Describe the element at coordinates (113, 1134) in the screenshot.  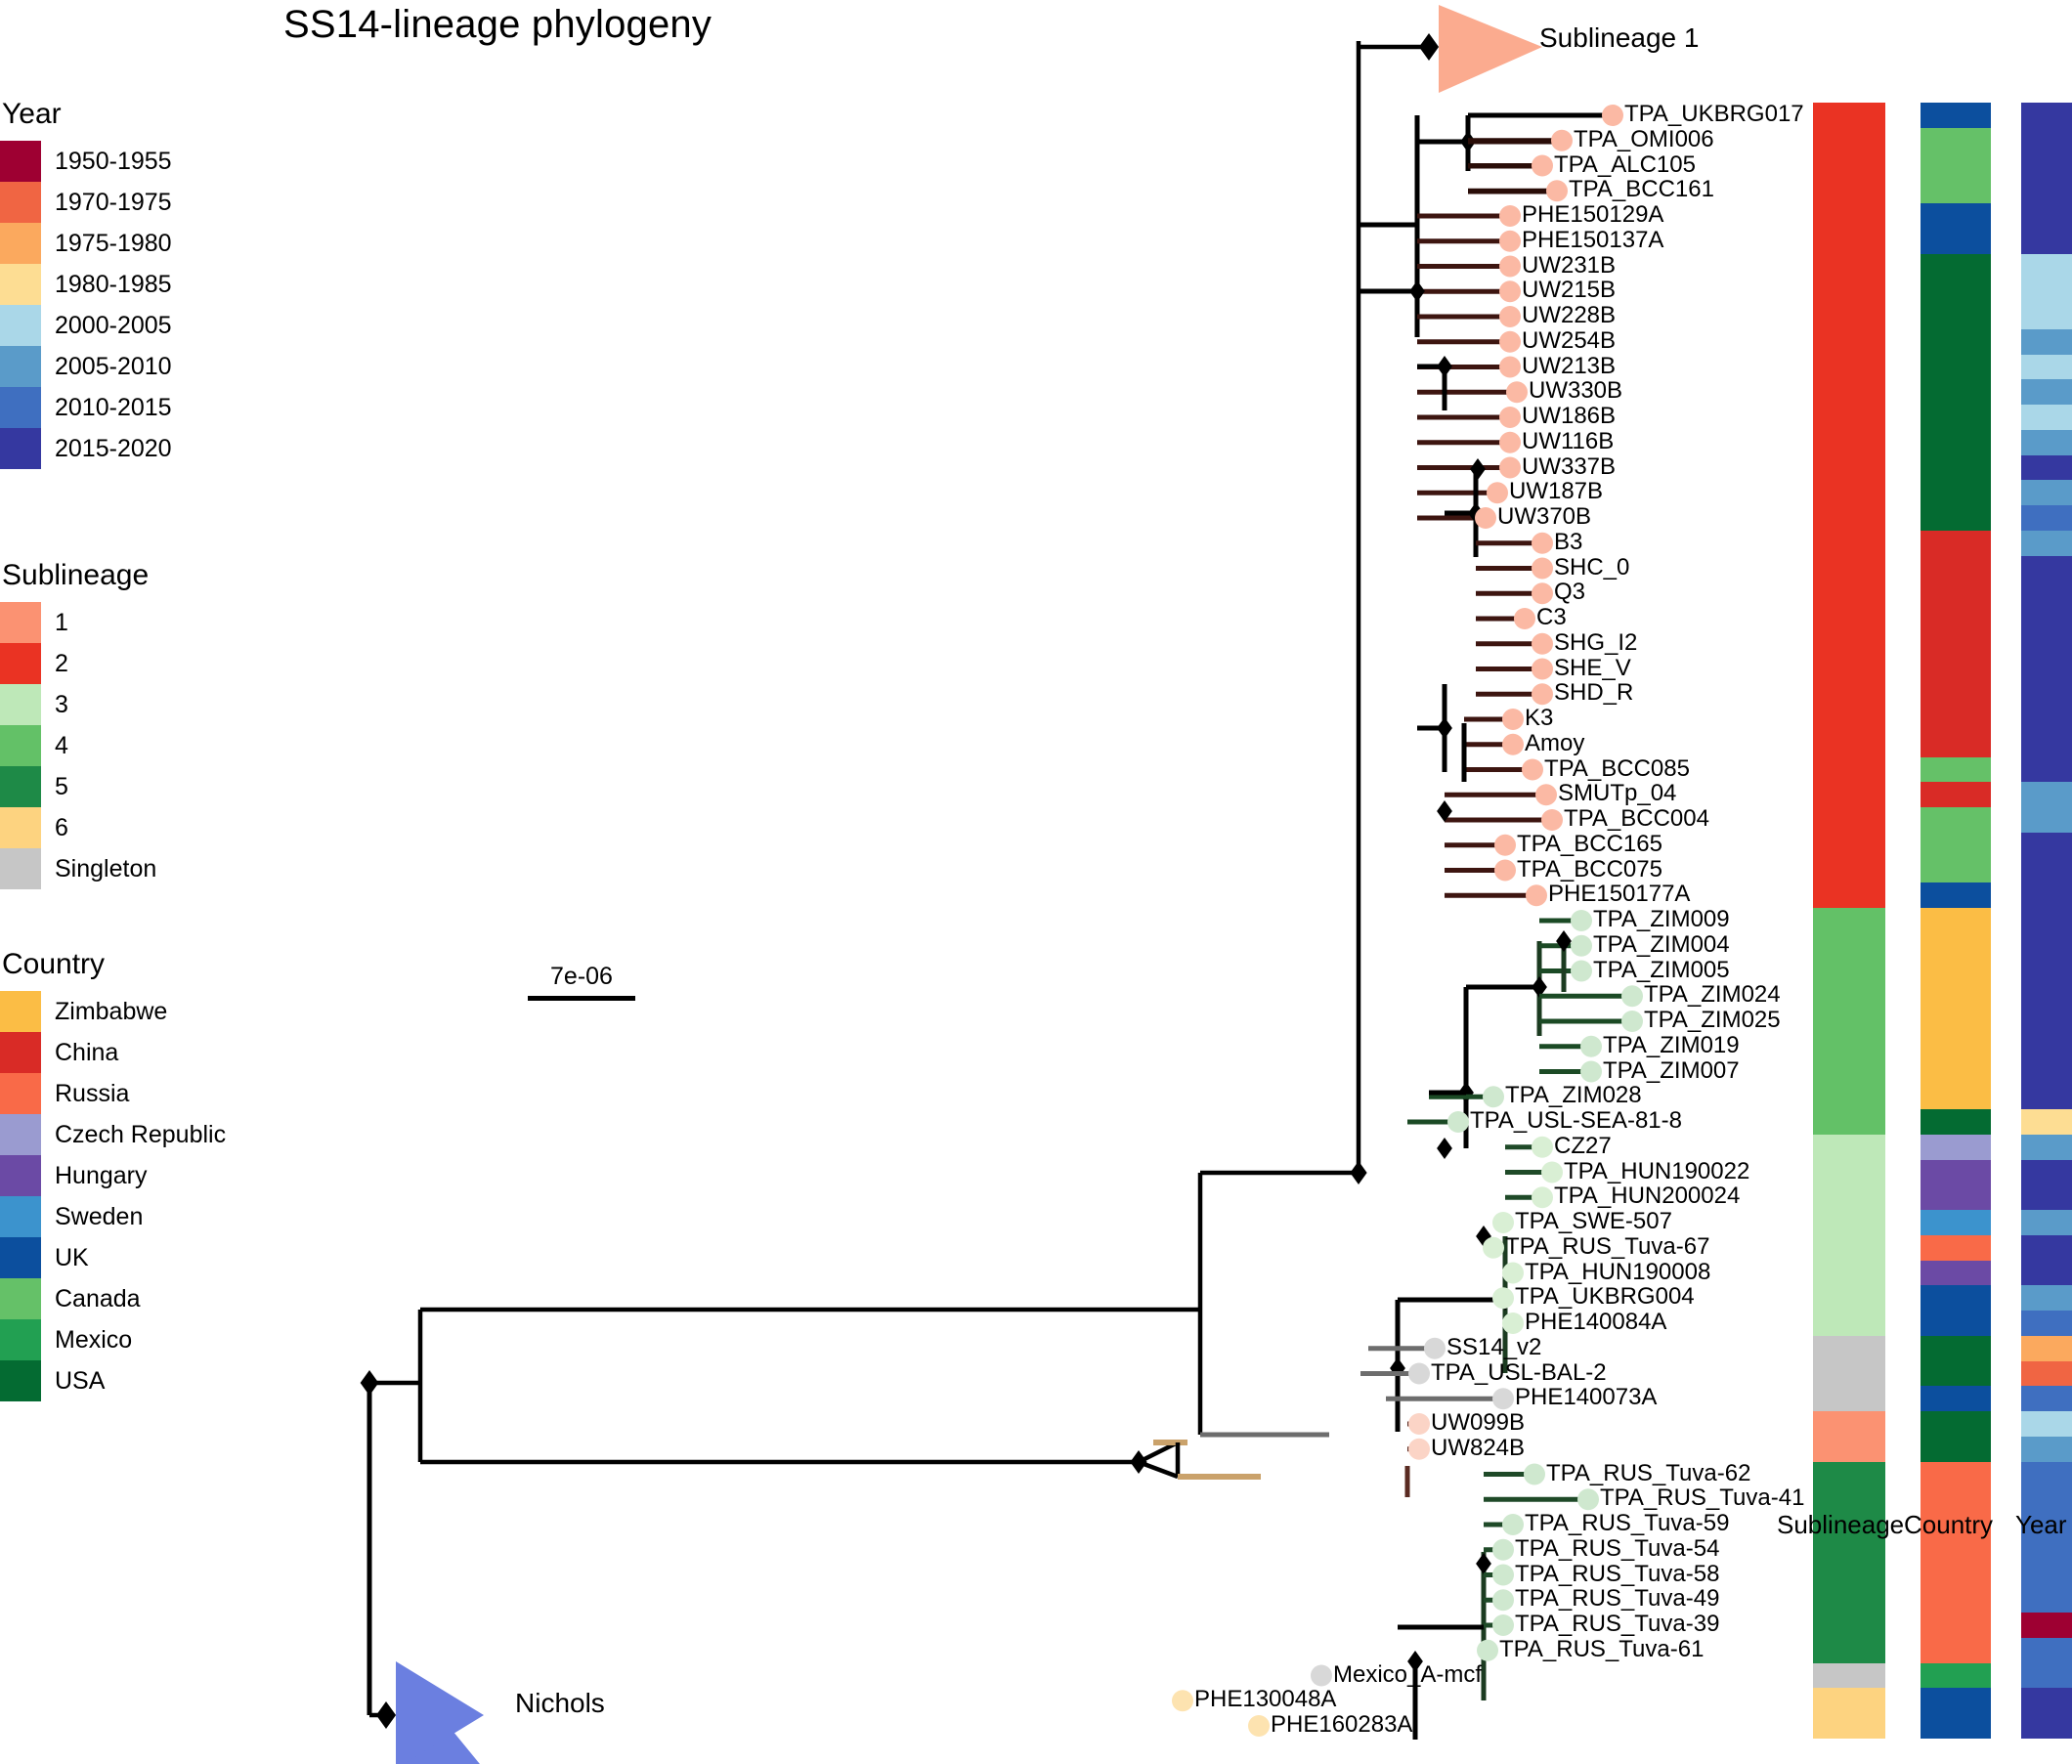
I see `legend-country-item: Czech Republic` at that location.